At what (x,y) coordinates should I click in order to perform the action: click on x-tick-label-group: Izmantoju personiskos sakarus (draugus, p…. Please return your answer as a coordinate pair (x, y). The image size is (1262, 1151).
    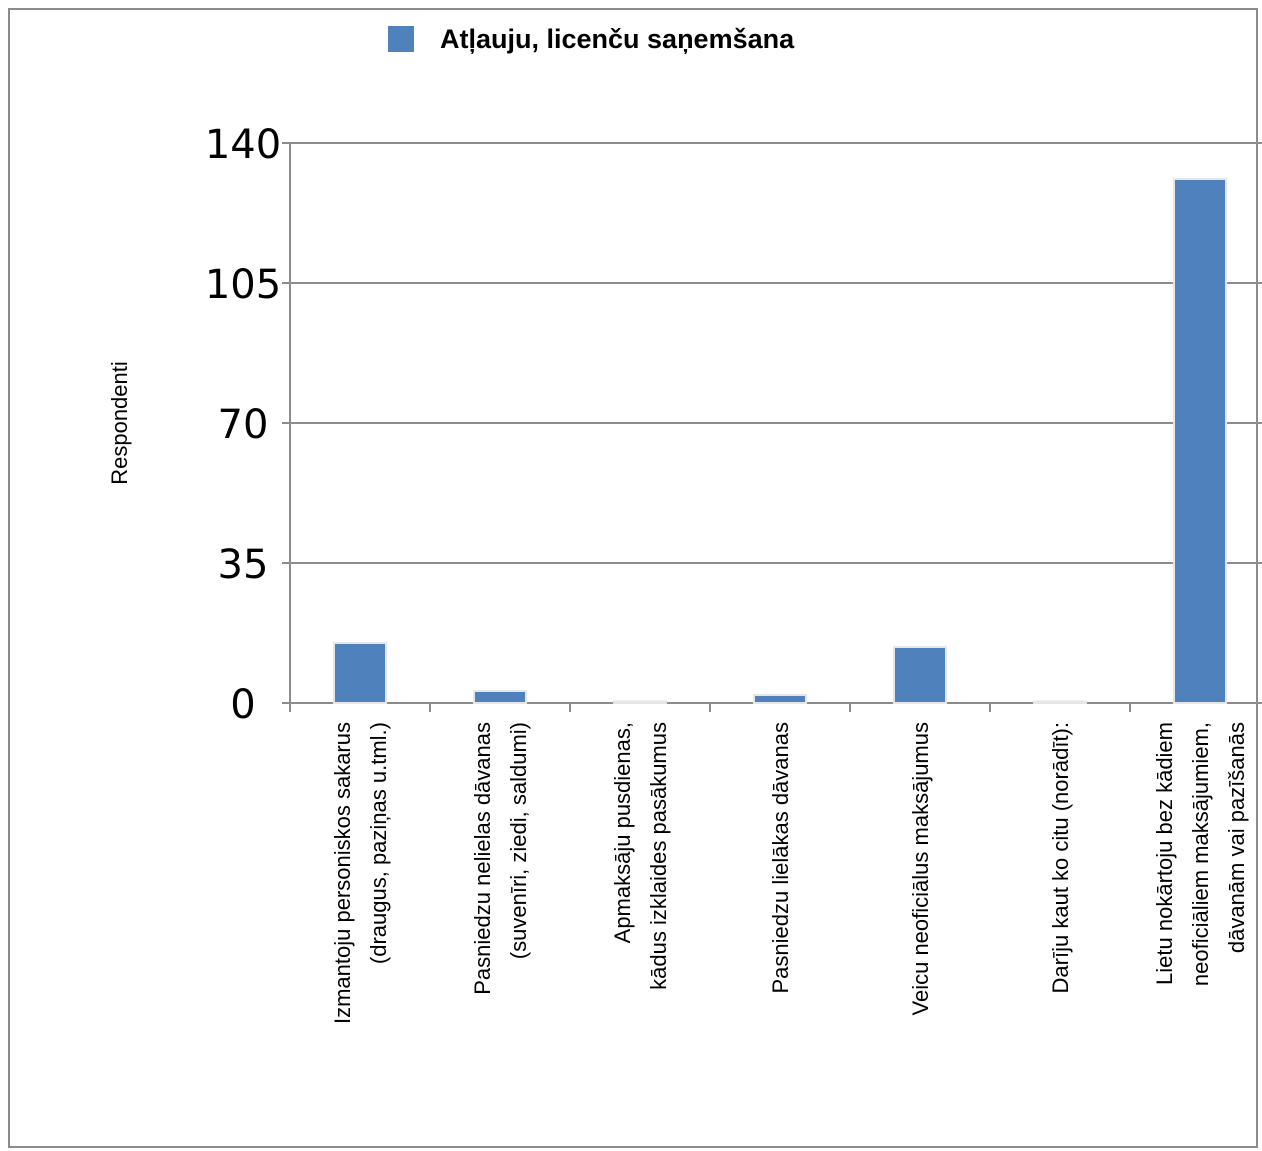
    Looking at the image, I should click on (360, 873).